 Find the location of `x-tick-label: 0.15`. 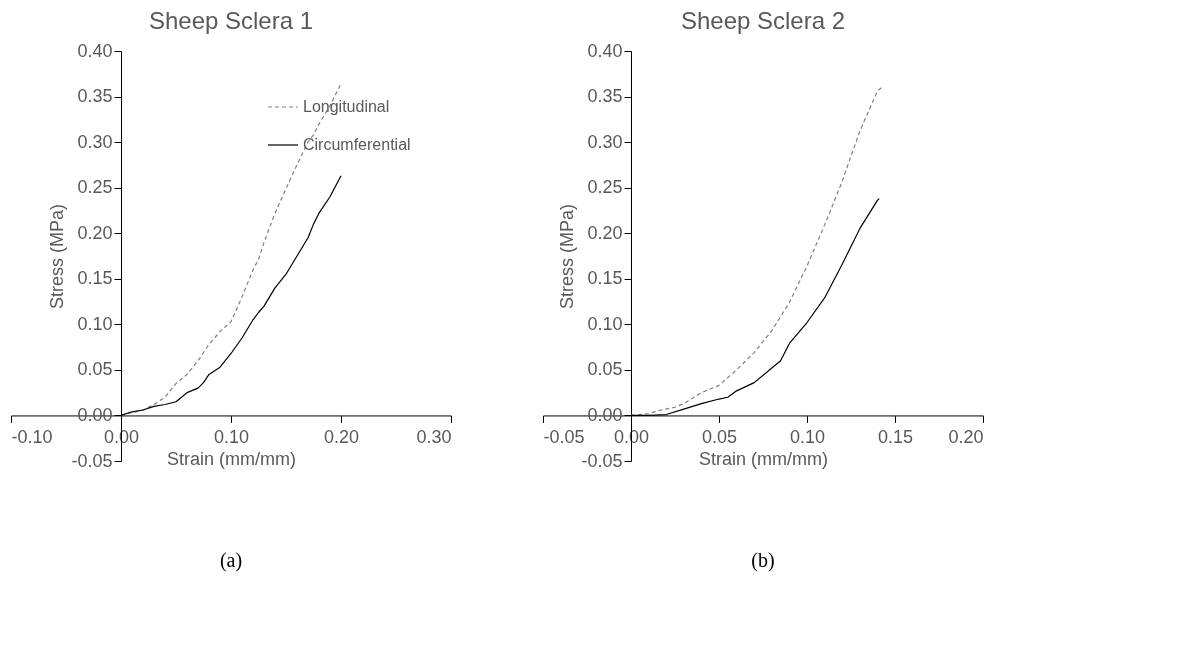

x-tick-label: 0.15 is located at coordinates (895, 436).